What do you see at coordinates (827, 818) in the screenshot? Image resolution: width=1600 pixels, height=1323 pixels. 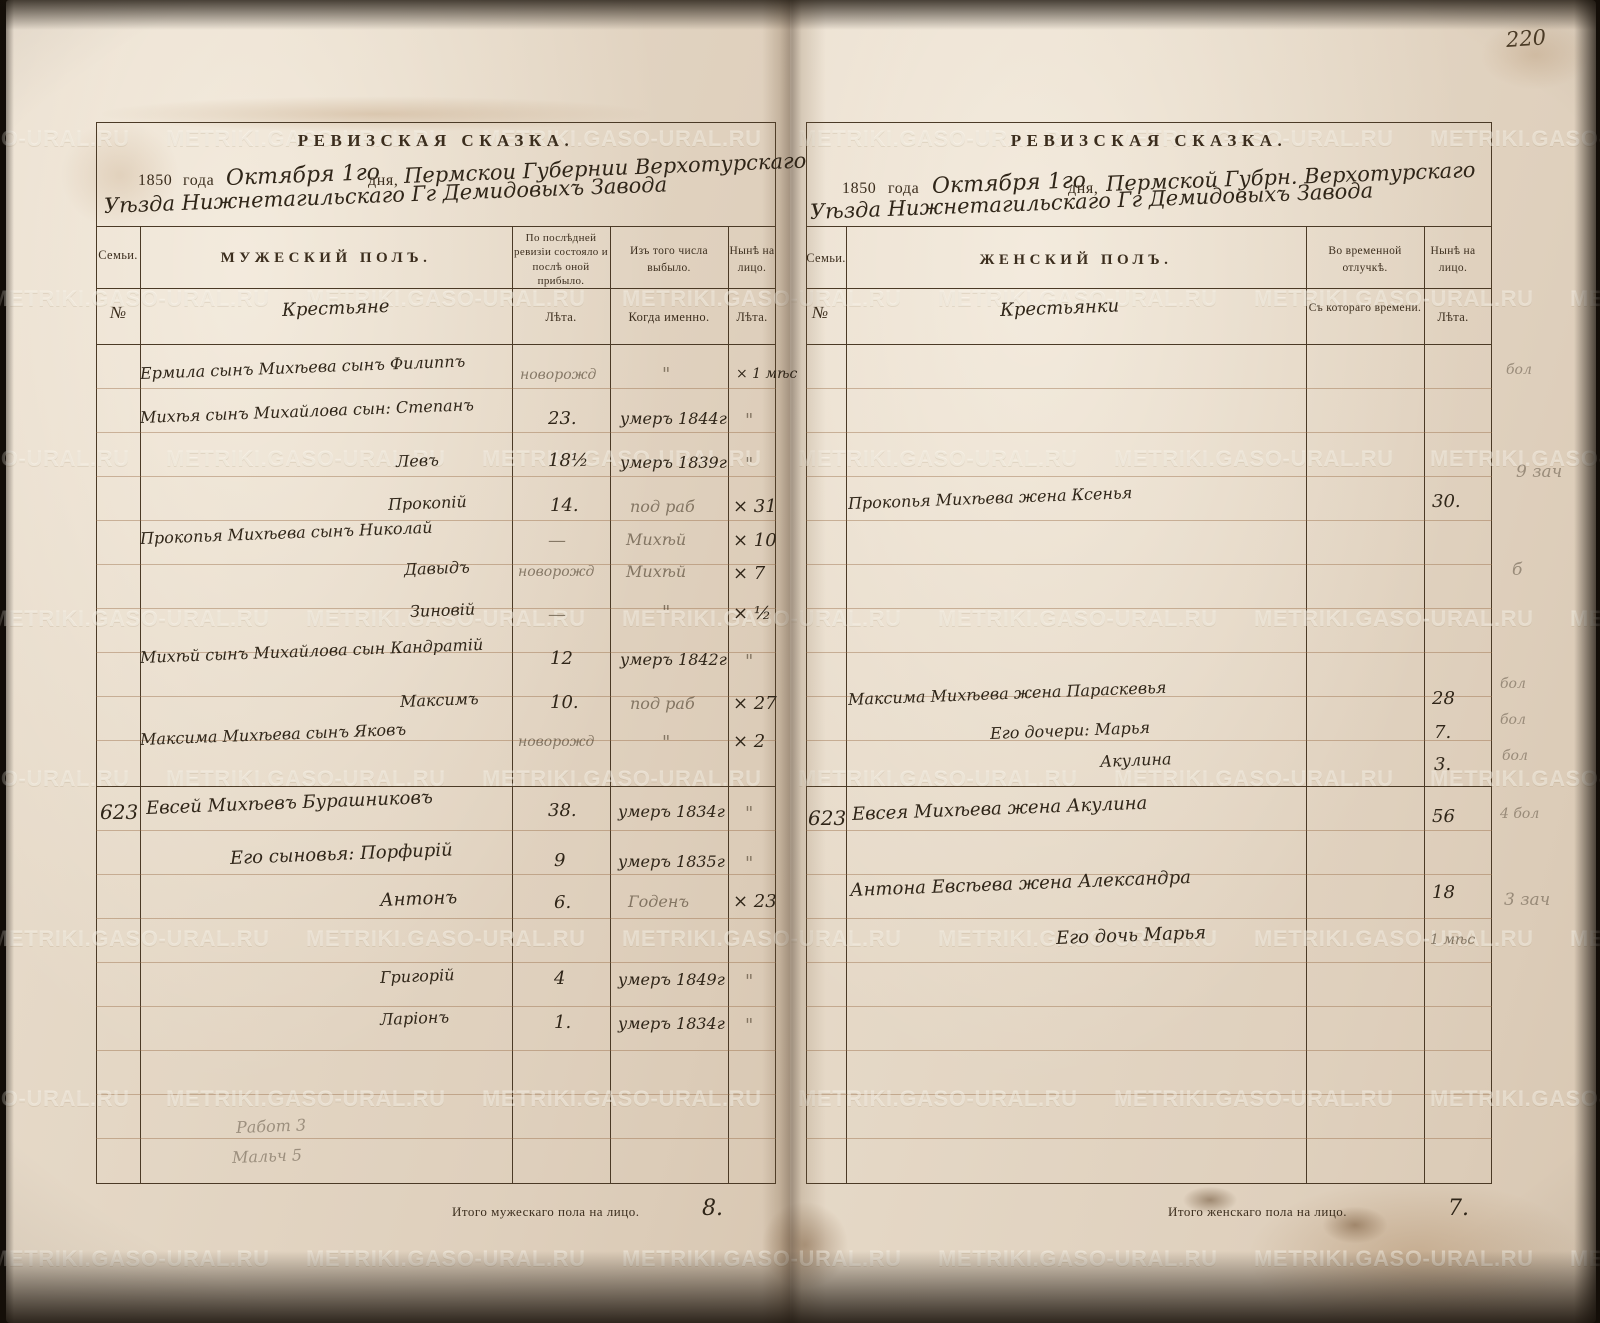 I see `table-row-family: 623` at bounding box center [827, 818].